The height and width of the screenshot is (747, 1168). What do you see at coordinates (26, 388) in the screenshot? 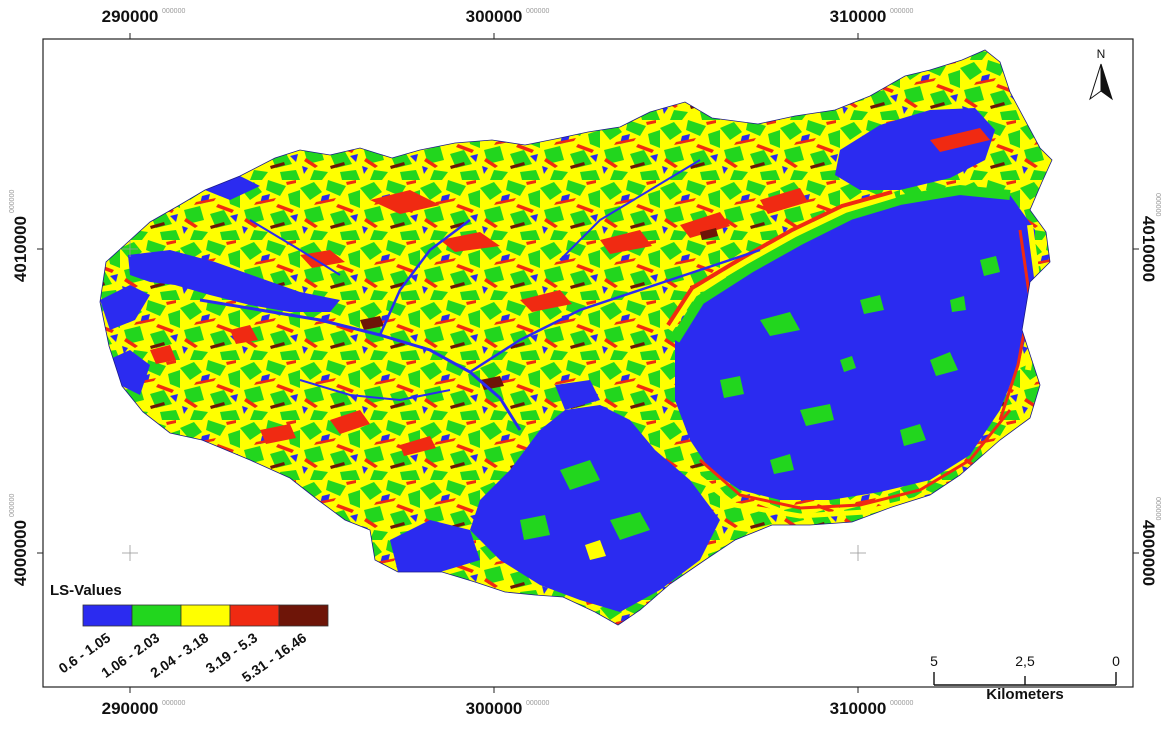
I see `left-y-axis: 4010000 000000 4000000 000000` at bounding box center [26, 388].